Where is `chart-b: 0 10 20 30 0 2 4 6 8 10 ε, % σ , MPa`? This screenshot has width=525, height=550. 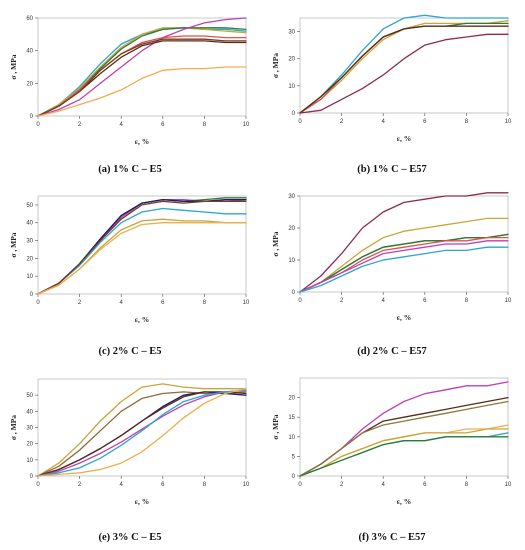
chart-b: 0 10 20 30 0 2 4 6 8 10 ε, % σ , MPa is located at coordinates (391, 78).